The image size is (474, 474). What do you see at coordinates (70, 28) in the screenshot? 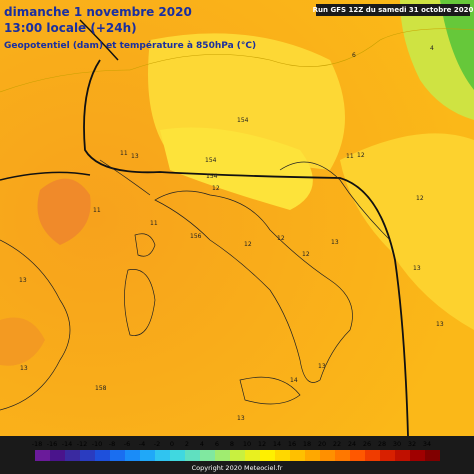
I see `time: 13:00 locale (+24h)` at bounding box center [70, 28].